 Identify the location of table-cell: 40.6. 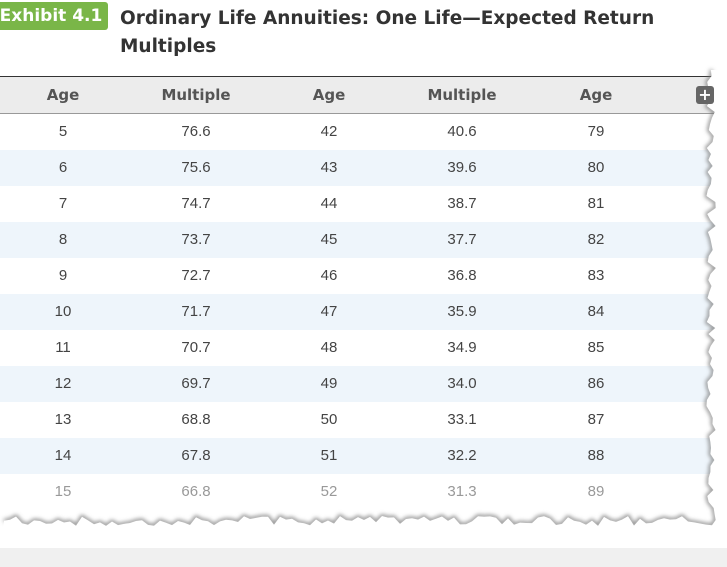
(462, 131).